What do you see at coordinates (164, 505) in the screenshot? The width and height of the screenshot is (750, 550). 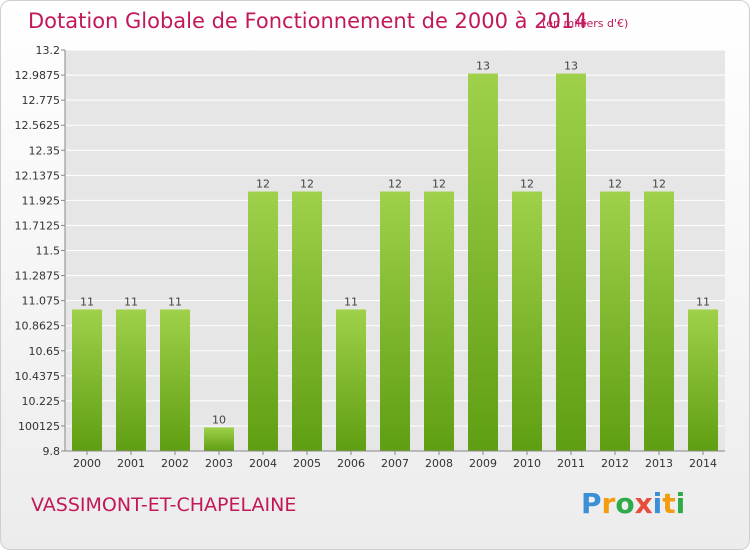 I see `commune-name: VASSIMONT-ET-CHAPELAINE` at bounding box center [164, 505].